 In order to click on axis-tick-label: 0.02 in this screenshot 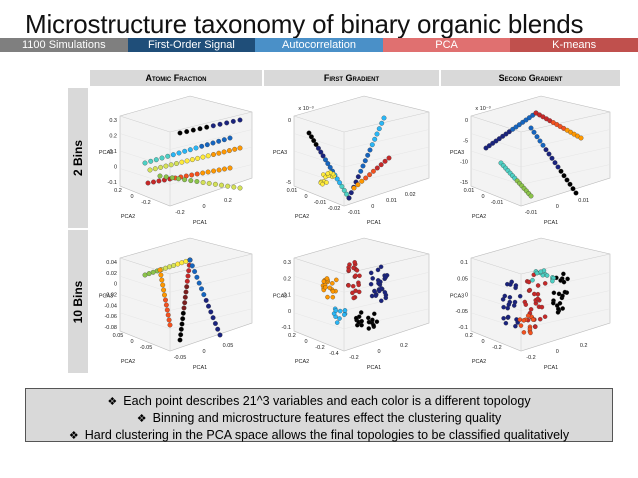, I will do `click(111, 274)`.